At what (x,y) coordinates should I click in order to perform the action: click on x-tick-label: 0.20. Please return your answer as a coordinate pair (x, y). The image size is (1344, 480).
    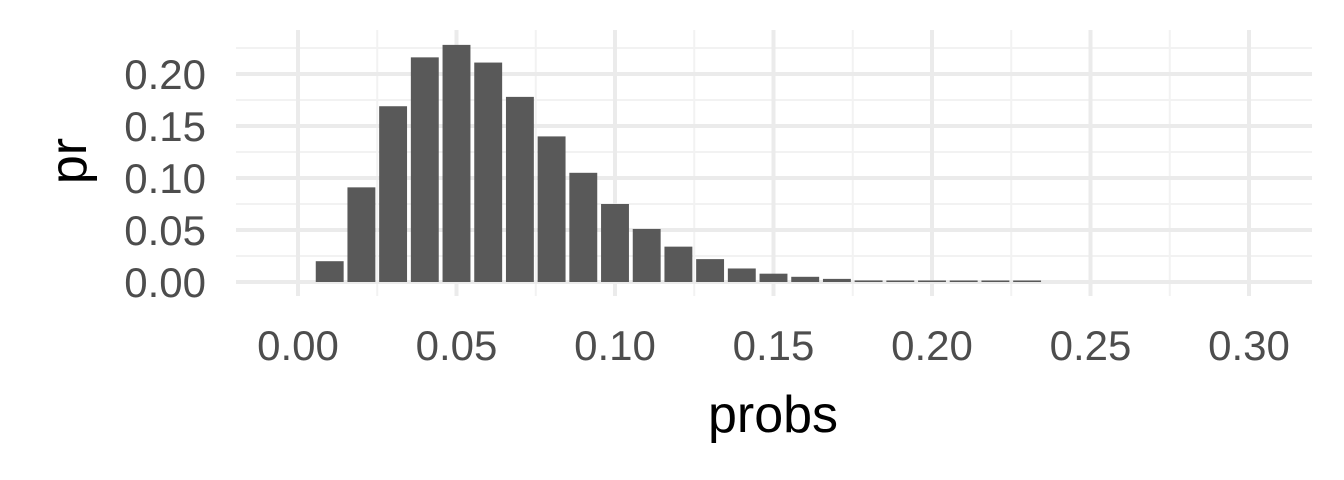
    Looking at the image, I should click on (932, 345).